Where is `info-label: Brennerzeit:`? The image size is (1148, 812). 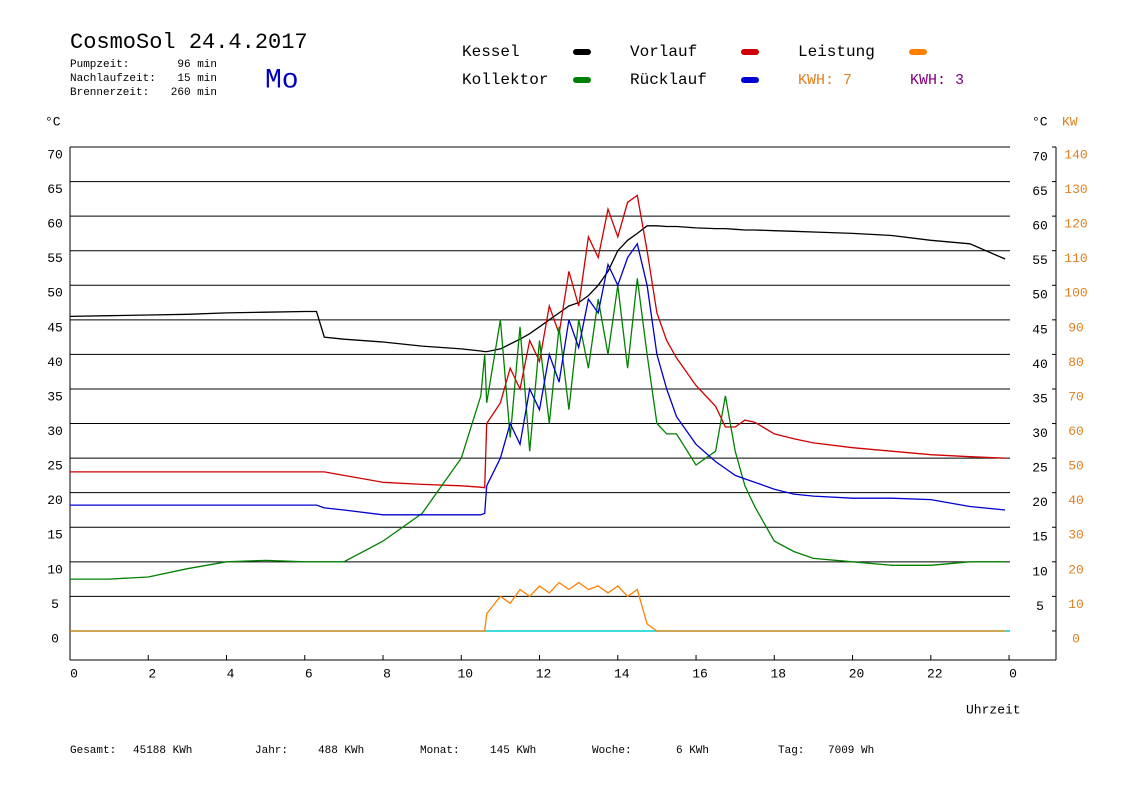 info-label: Brennerzeit: is located at coordinates (109, 93).